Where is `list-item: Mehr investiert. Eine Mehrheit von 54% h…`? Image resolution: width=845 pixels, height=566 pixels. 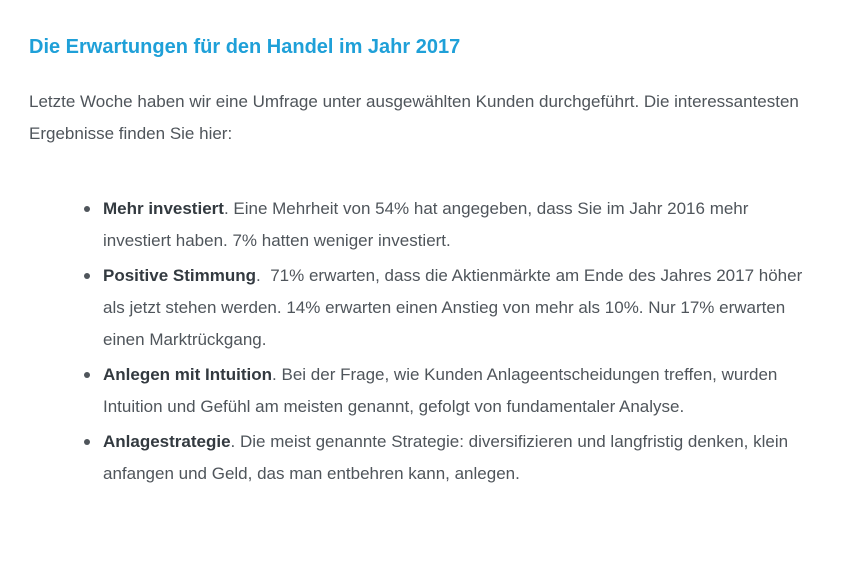
list-item: Mehr investiert. Eine Mehrheit von 54% h… is located at coordinates (443, 225).